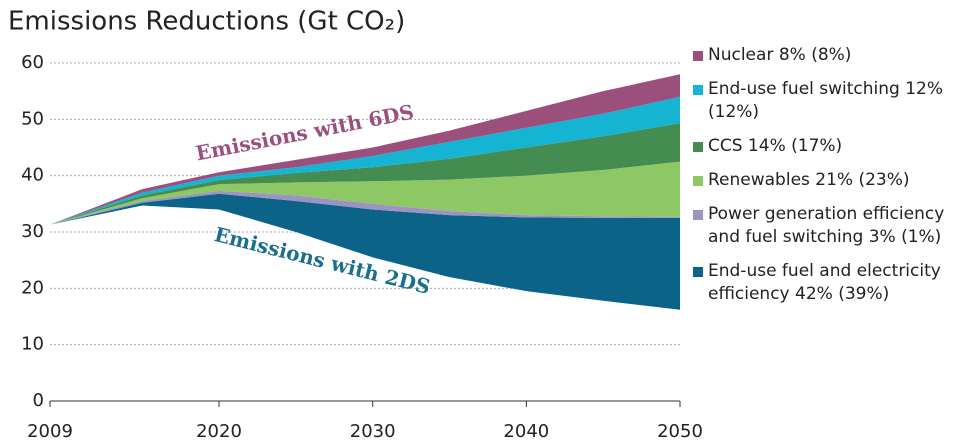 This screenshot has width=960, height=443. I want to click on x-tick-label: 2009, so click(50, 431).